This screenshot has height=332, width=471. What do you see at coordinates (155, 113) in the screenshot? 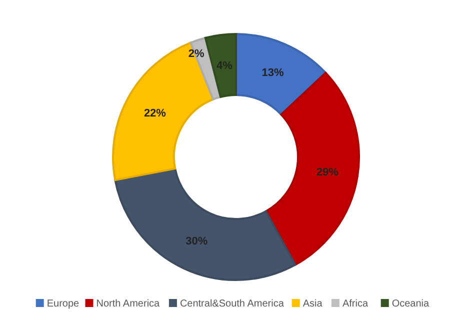
I see `data-label: 22%` at bounding box center [155, 113].